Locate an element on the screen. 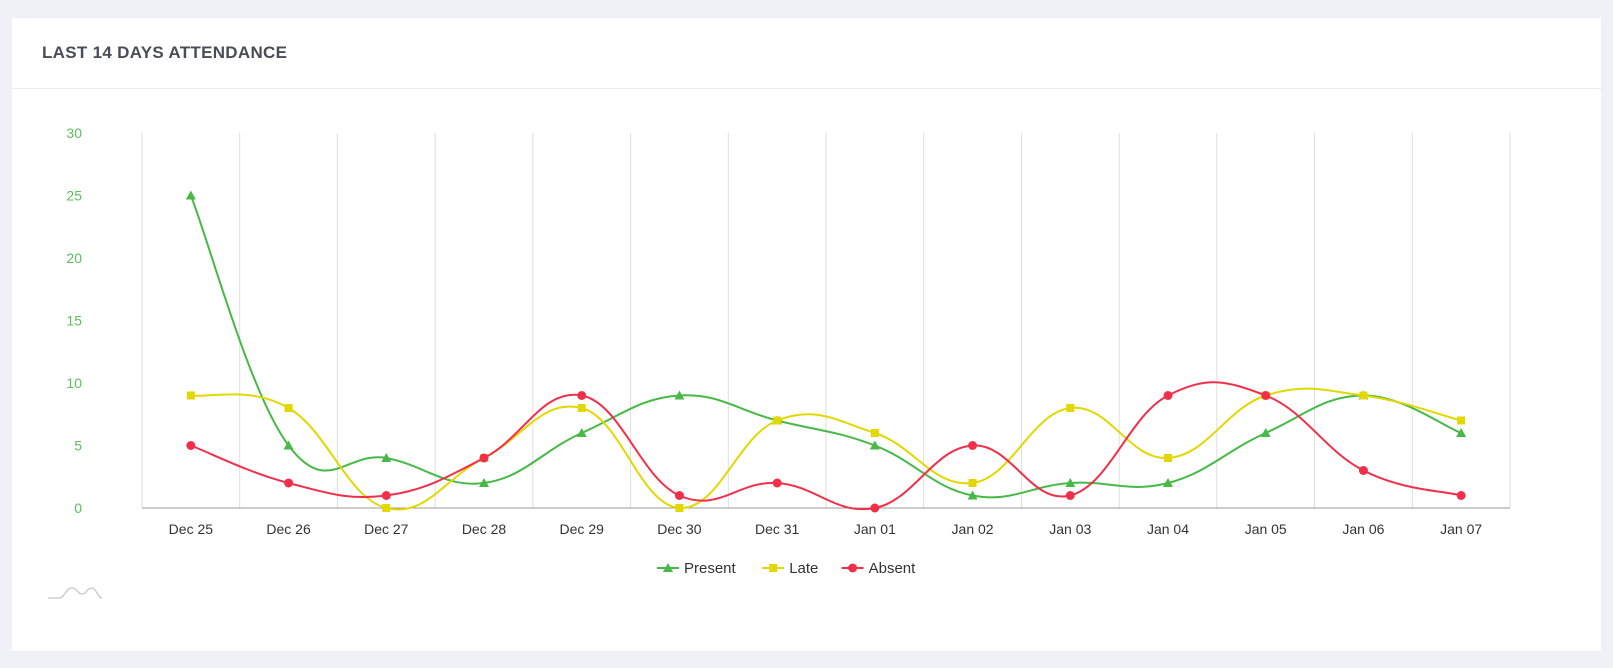  y-tick-label: 0 is located at coordinates (78, 508).